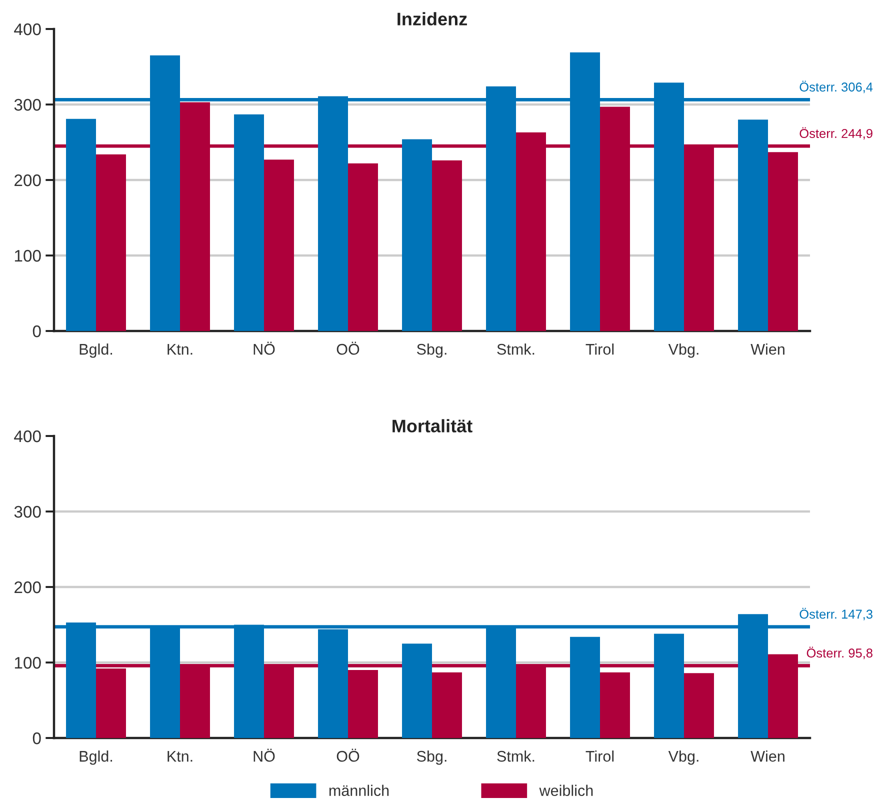 The height and width of the screenshot is (812, 876). What do you see at coordinates (836, 614) in the screenshot?
I see `ref-line-label: Österr. 147,3` at bounding box center [836, 614].